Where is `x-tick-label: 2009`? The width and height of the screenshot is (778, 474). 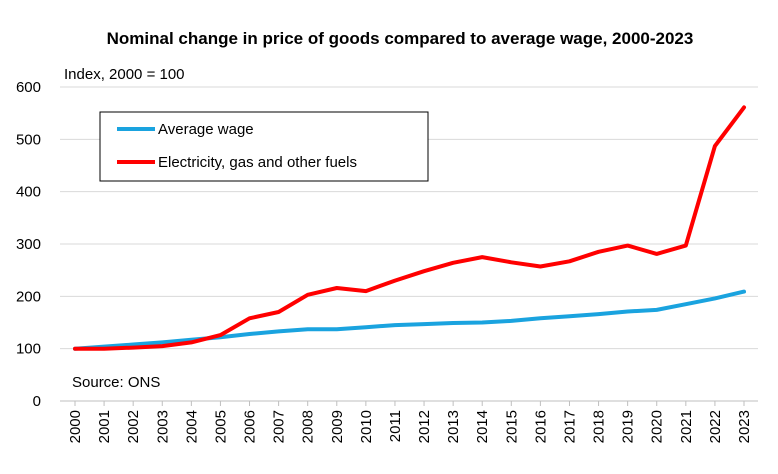
x-tick-label: 2009 is located at coordinates (337, 426).